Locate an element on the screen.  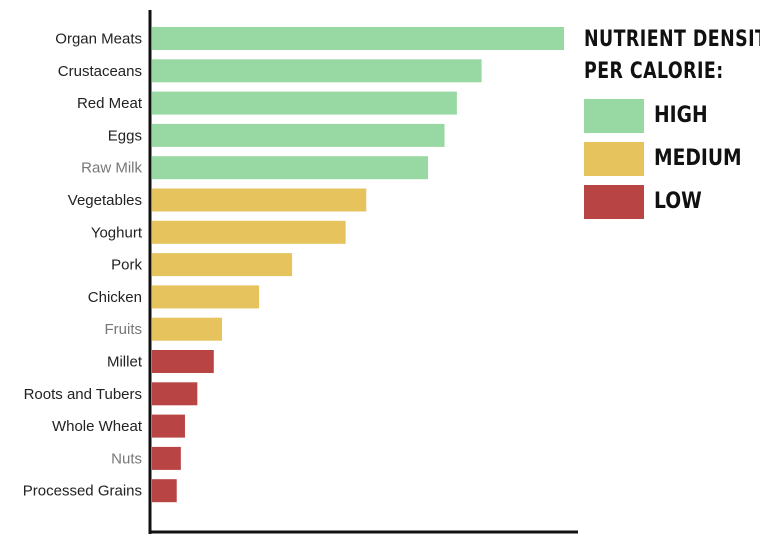
bar-millet is located at coordinates (183, 361).